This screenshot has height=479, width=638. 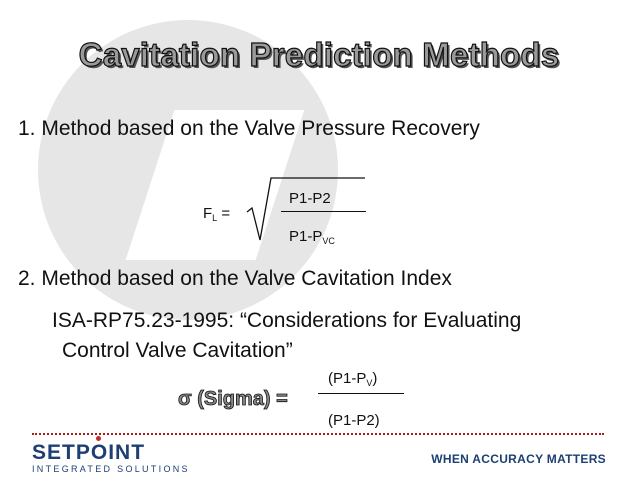 I want to click on logo-wordmark: SETP OINT, so click(x=111, y=450).